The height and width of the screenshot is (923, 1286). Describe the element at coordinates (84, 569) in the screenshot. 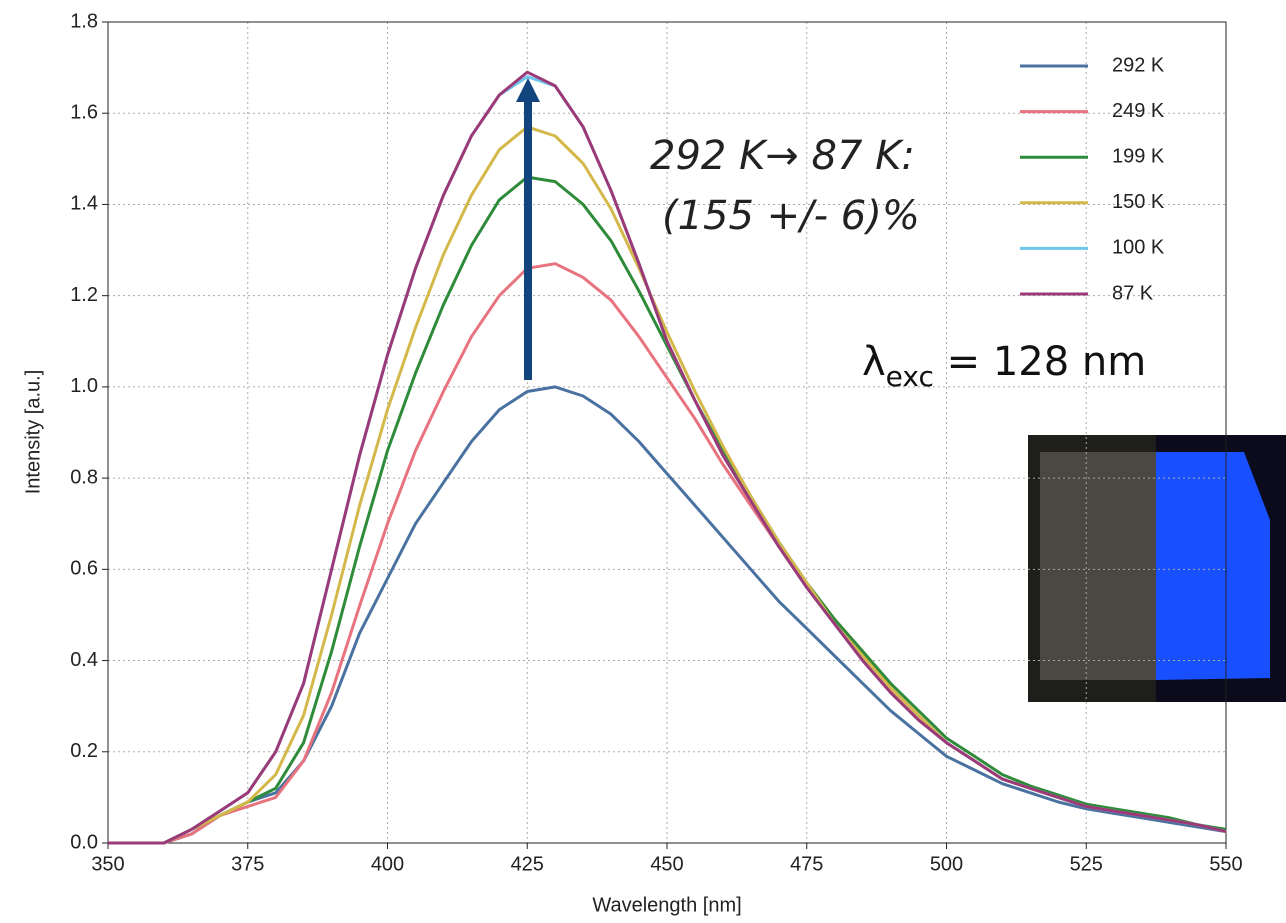

I see `y-tick-label: 0.6` at that location.